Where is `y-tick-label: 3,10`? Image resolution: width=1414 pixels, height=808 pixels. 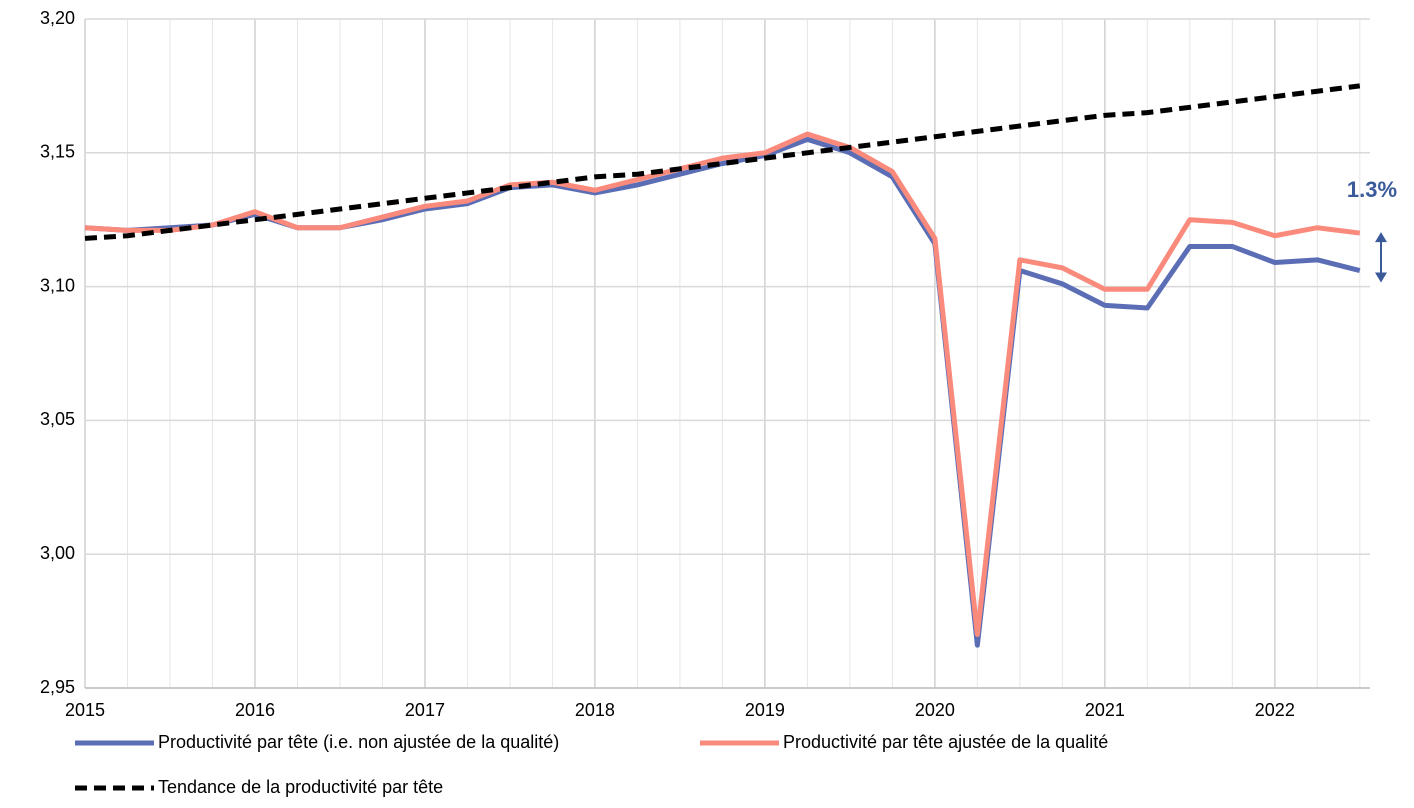 y-tick-label: 3,10 is located at coordinates (57, 285).